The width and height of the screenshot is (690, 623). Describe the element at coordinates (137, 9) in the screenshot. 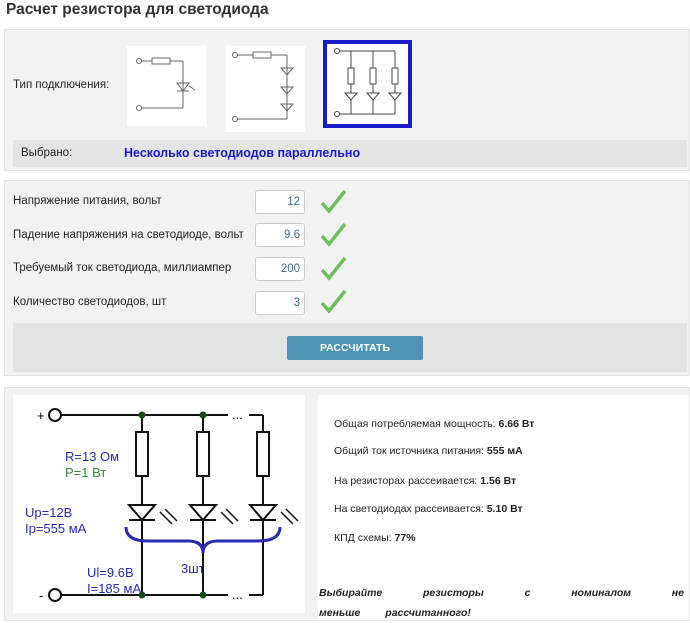

I see `page-title: Расчет резистора для светодиода` at that location.